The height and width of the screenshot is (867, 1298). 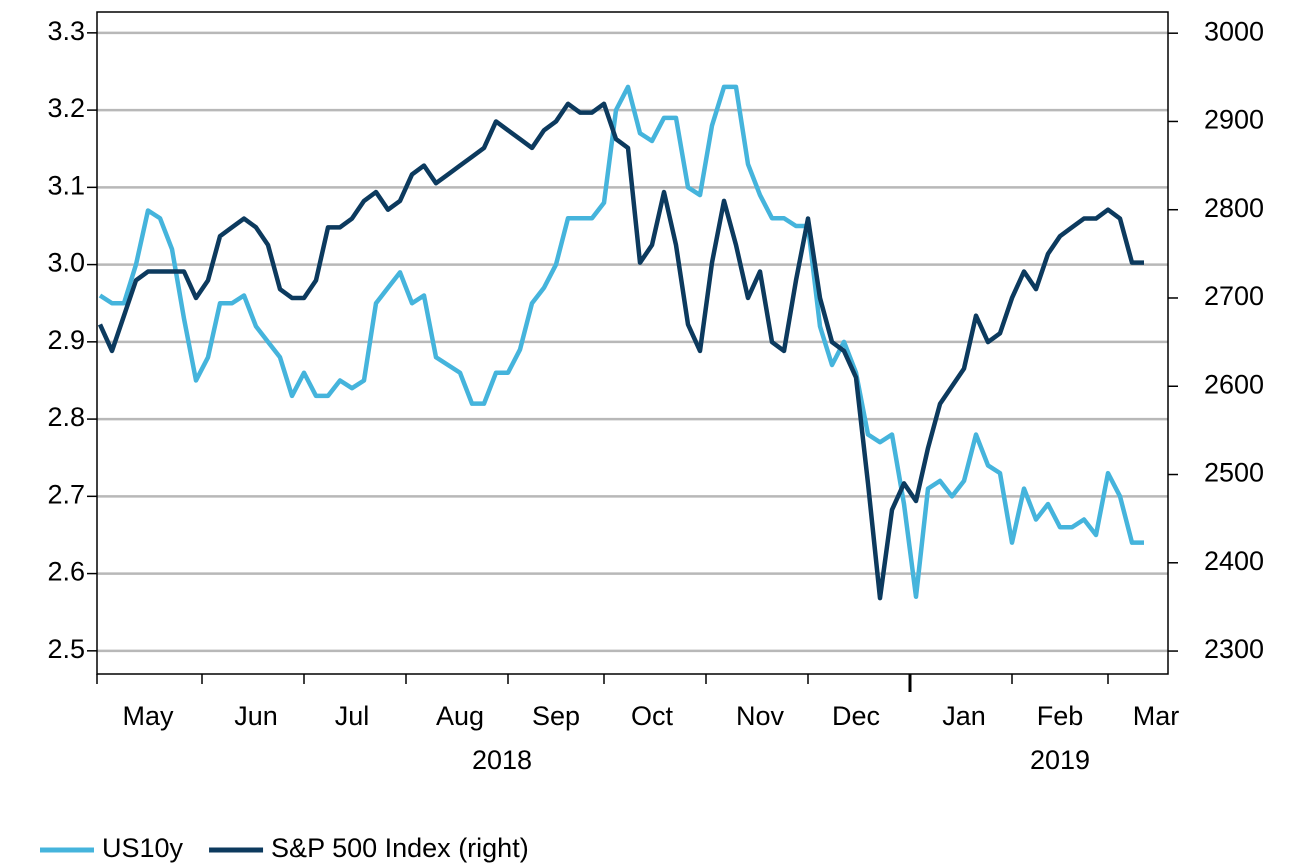 What do you see at coordinates (66, 340) in the screenshot?
I see `y-tick-label: 2.9` at bounding box center [66, 340].